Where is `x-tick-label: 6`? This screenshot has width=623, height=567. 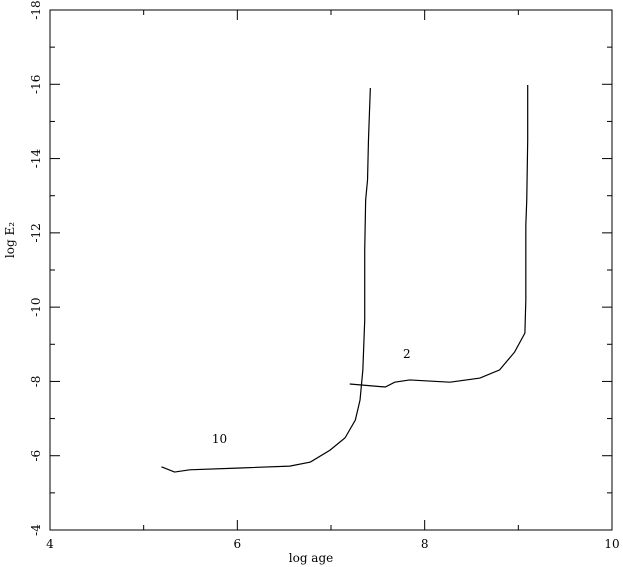 x-tick-label: 6 is located at coordinates (238, 544).